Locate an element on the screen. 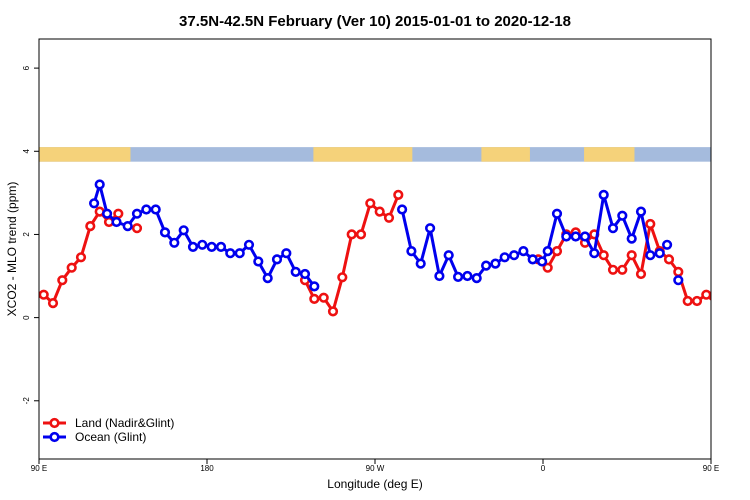 The height and width of the screenshot is (500, 750). series-line-ocean is located at coordinates (204, 235).